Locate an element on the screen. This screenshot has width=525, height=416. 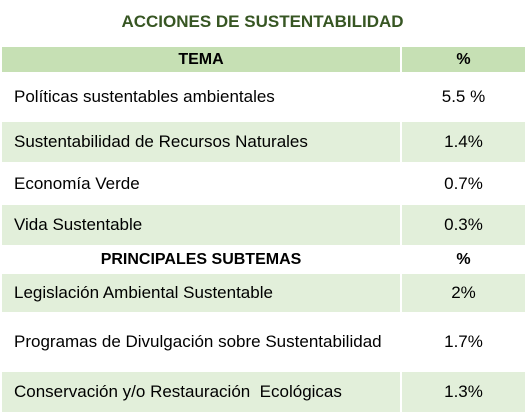
topic-cell: Vida Sustentable is located at coordinates (201, 225).